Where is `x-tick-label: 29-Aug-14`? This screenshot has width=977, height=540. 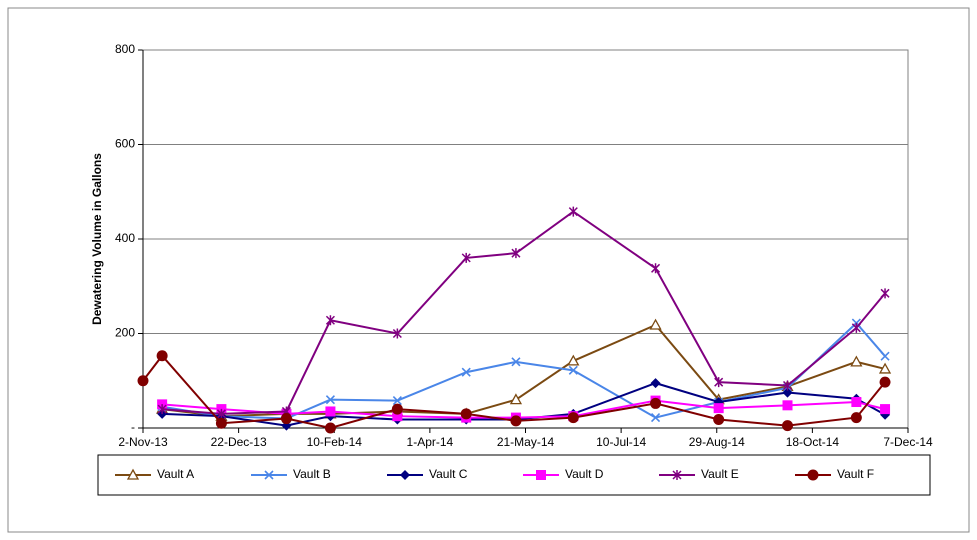 x-tick-label: 29-Aug-14 is located at coordinates (717, 442).